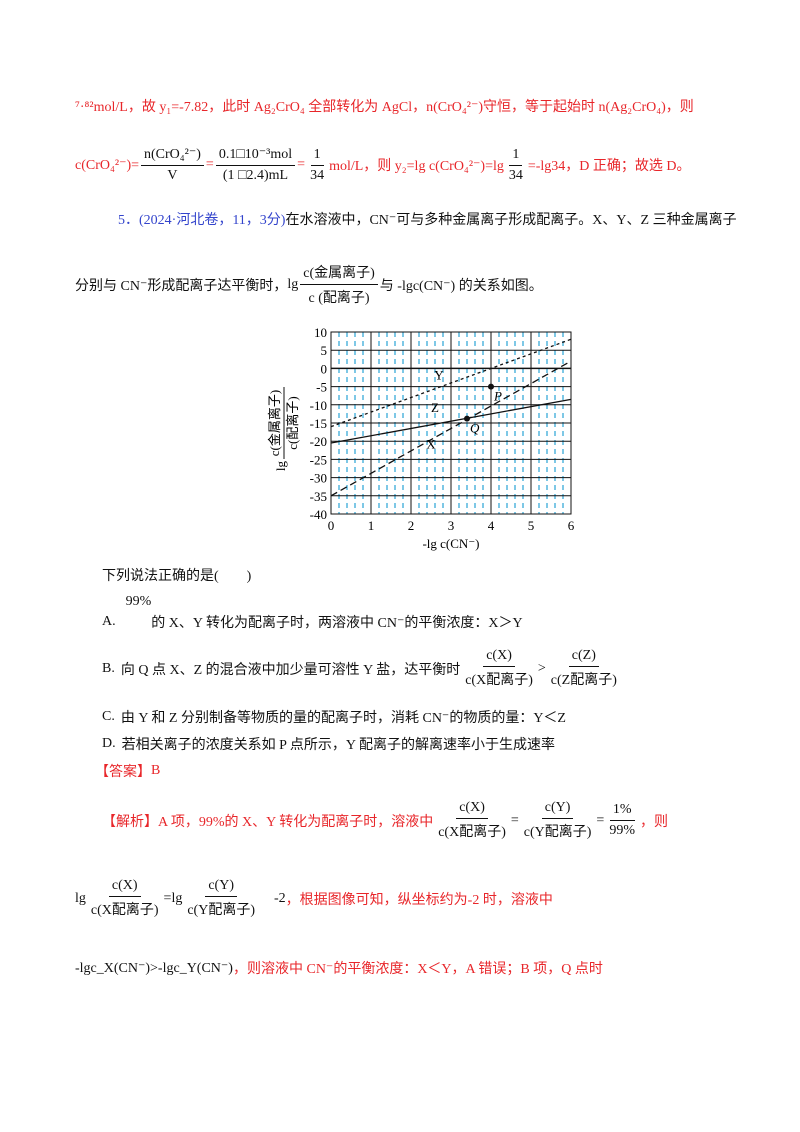 Image resolution: width=800 pixels, height=1132 pixels. What do you see at coordinates (324, 350) in the screenshot?
I see `y-tick-label: 5` at bounding box center [324, 350].